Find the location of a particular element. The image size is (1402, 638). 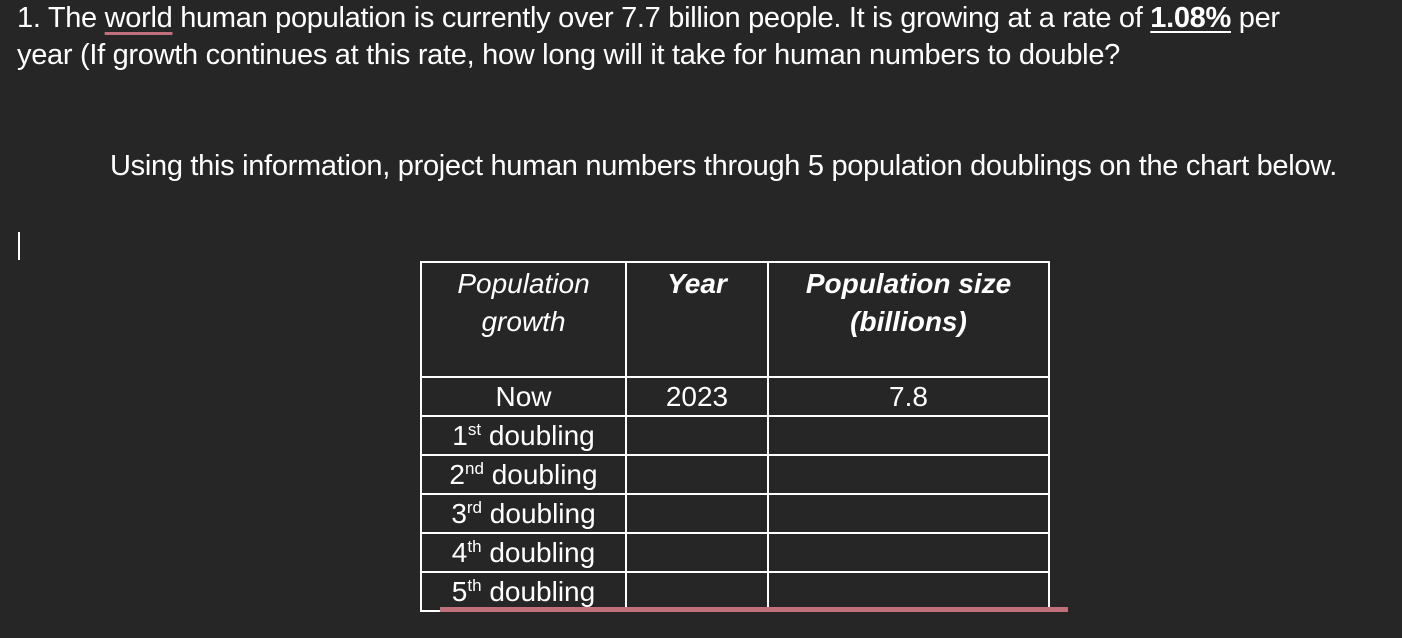

cell: 2nd doubling is located at coordinates (523, 474).